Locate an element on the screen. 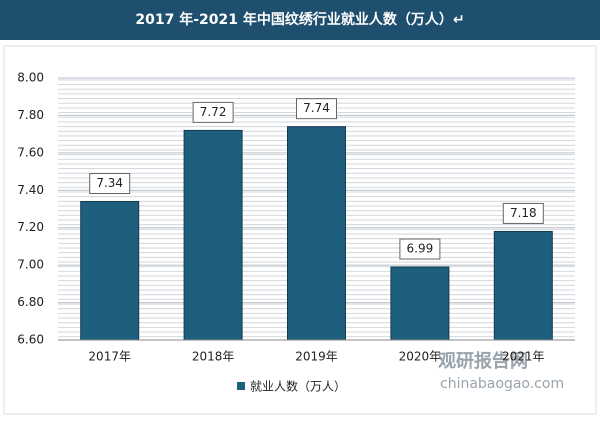 This screenshot has height=422, width=600. value-label: 7.18 is located at coordinates (523, 213).